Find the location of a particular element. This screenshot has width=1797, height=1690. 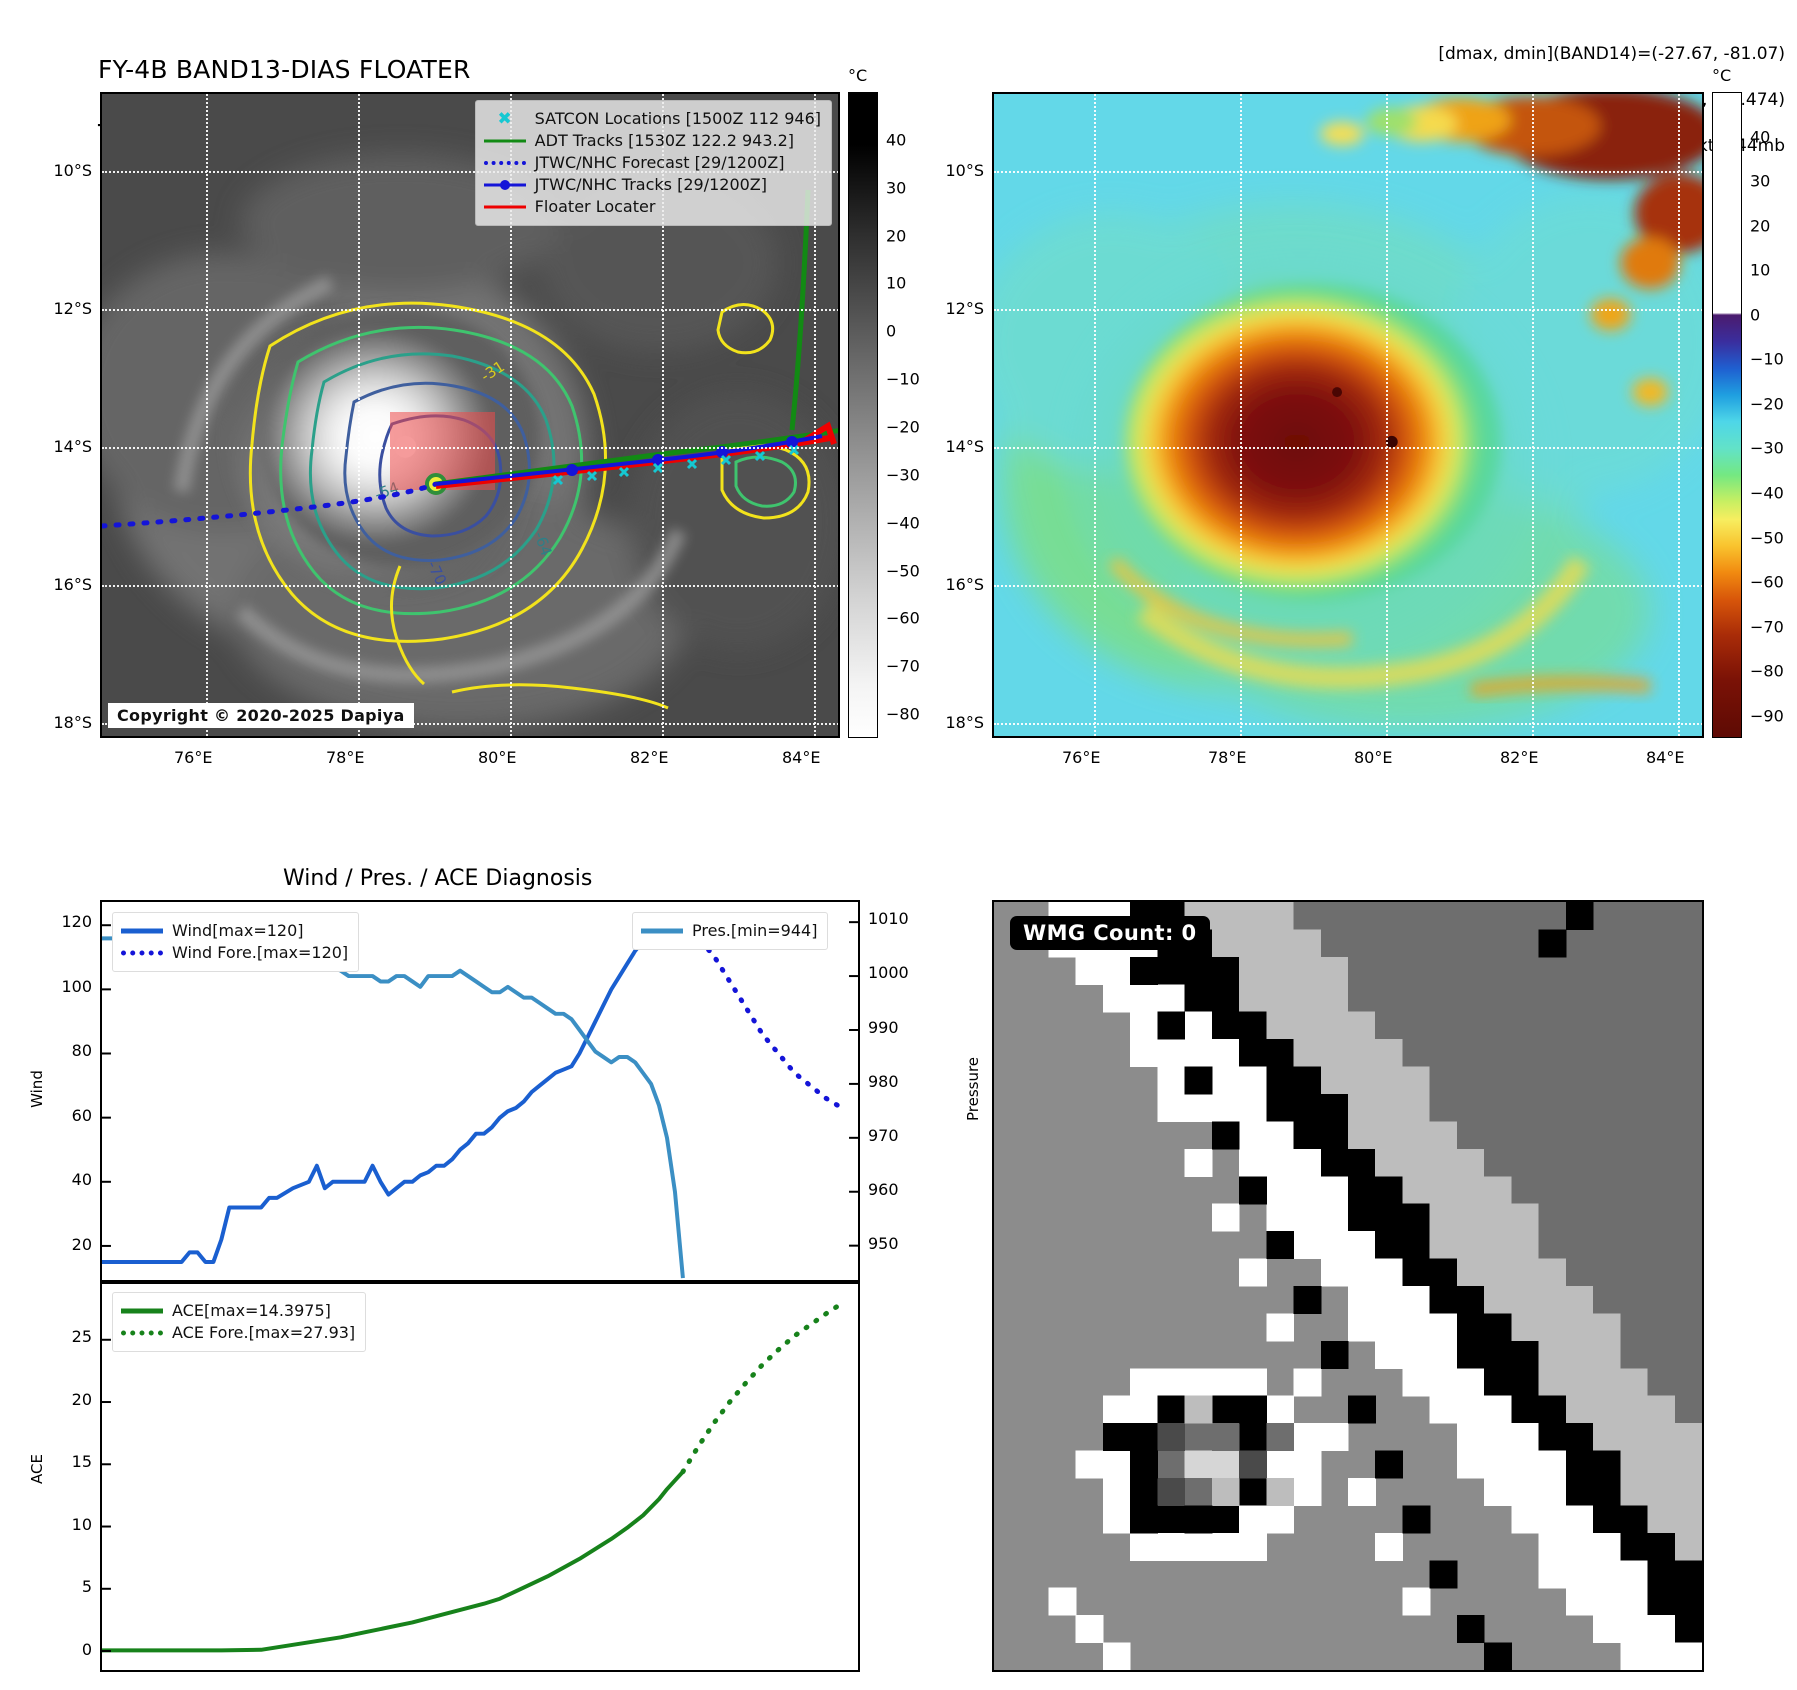

pressure-legend: Pres.[min=944] is located at coordinates (730, 931).